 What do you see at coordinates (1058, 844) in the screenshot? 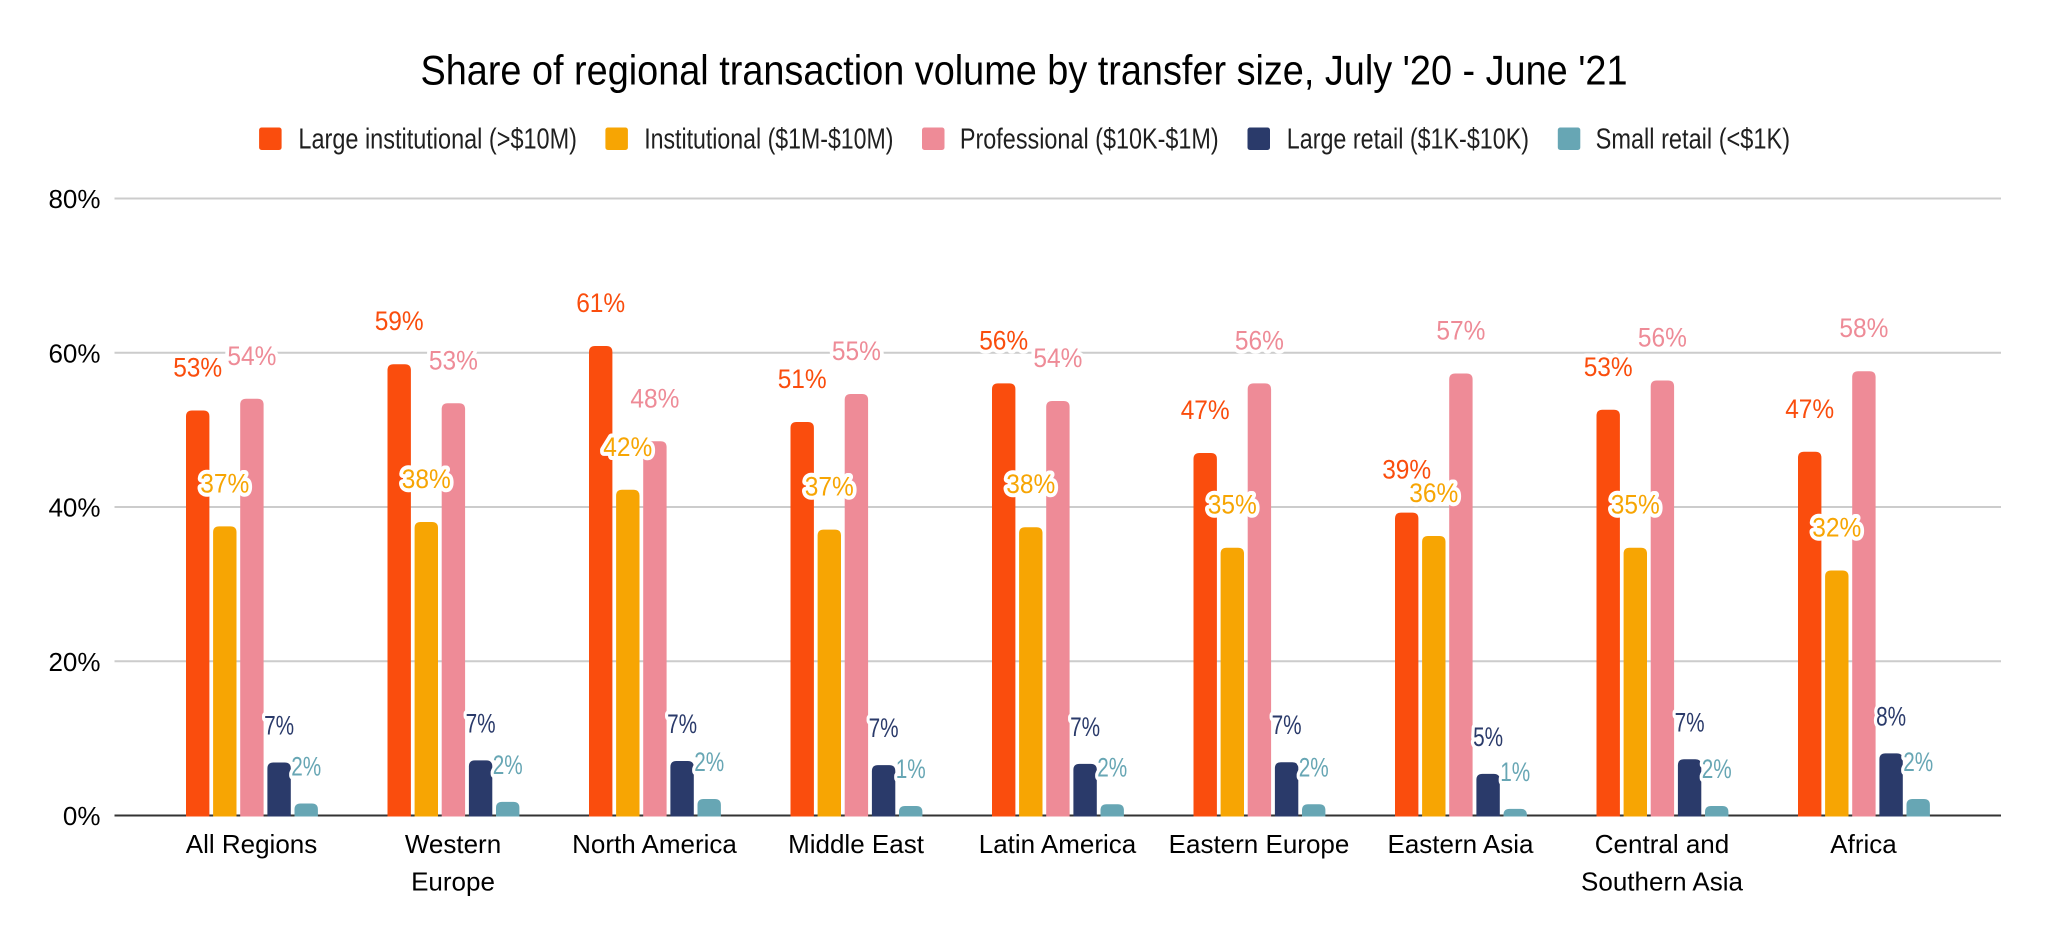
I see `svg-text: Latin America` at bounding box center [1058, 844].